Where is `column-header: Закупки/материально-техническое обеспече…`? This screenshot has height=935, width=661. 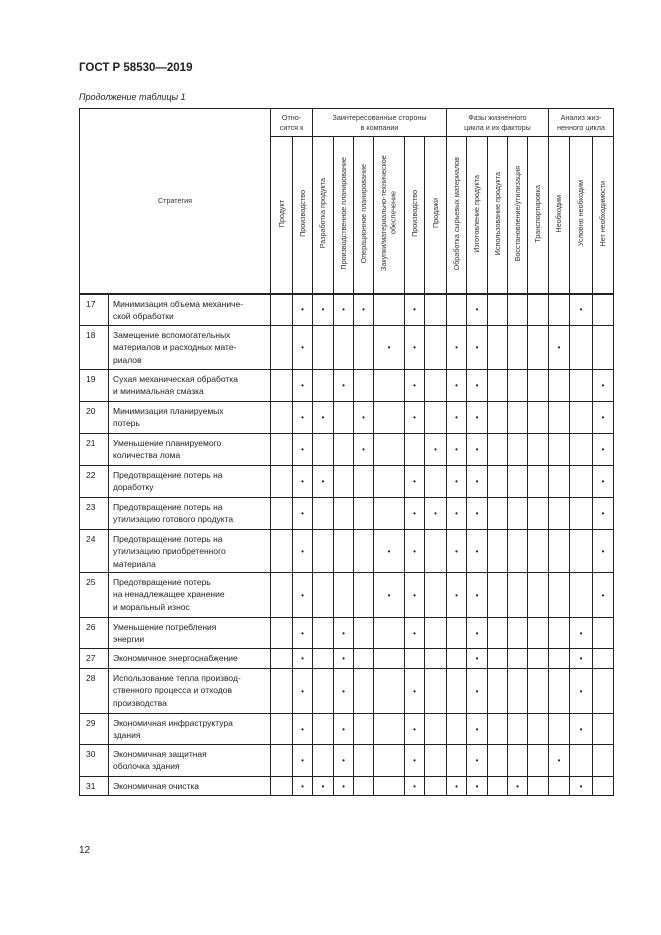
column-header: Закупки/материально-техническое обеспече… is located at coordinates (389, 215).